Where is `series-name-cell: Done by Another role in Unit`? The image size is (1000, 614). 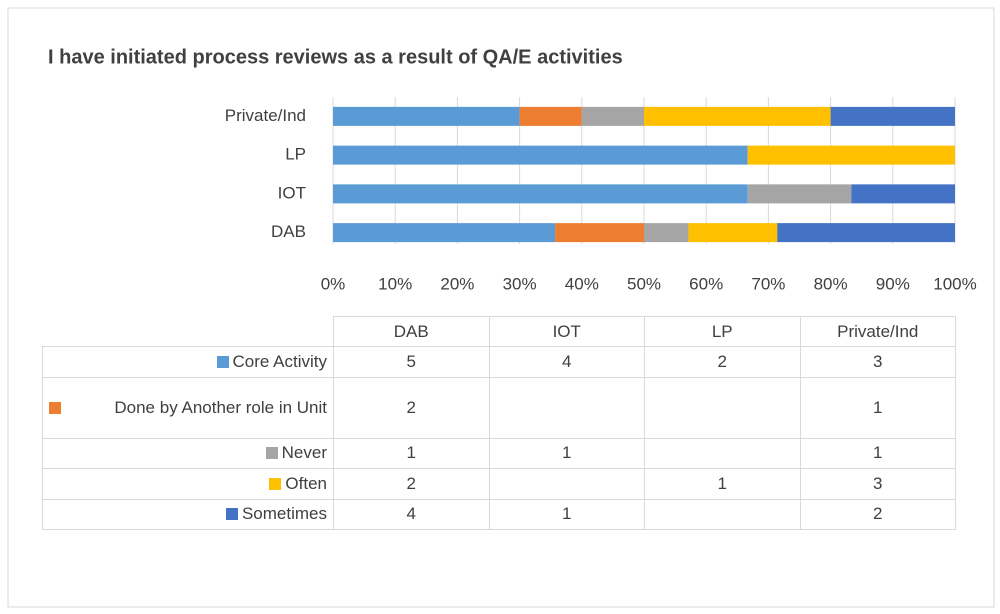 series-name-cell: Done by Another role in Unit is located at coordinates (188, 407).